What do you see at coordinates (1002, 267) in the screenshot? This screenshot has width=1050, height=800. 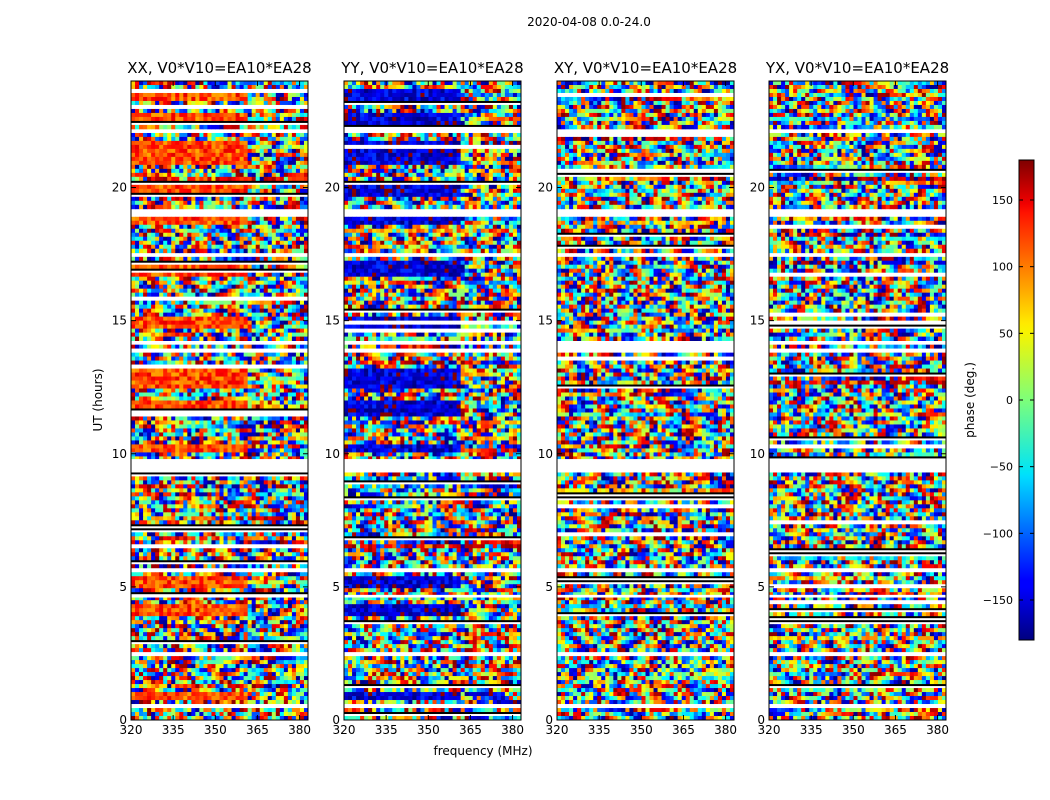 I see `colorbar-tick-label: 100` at bounding box center [1002, 267].